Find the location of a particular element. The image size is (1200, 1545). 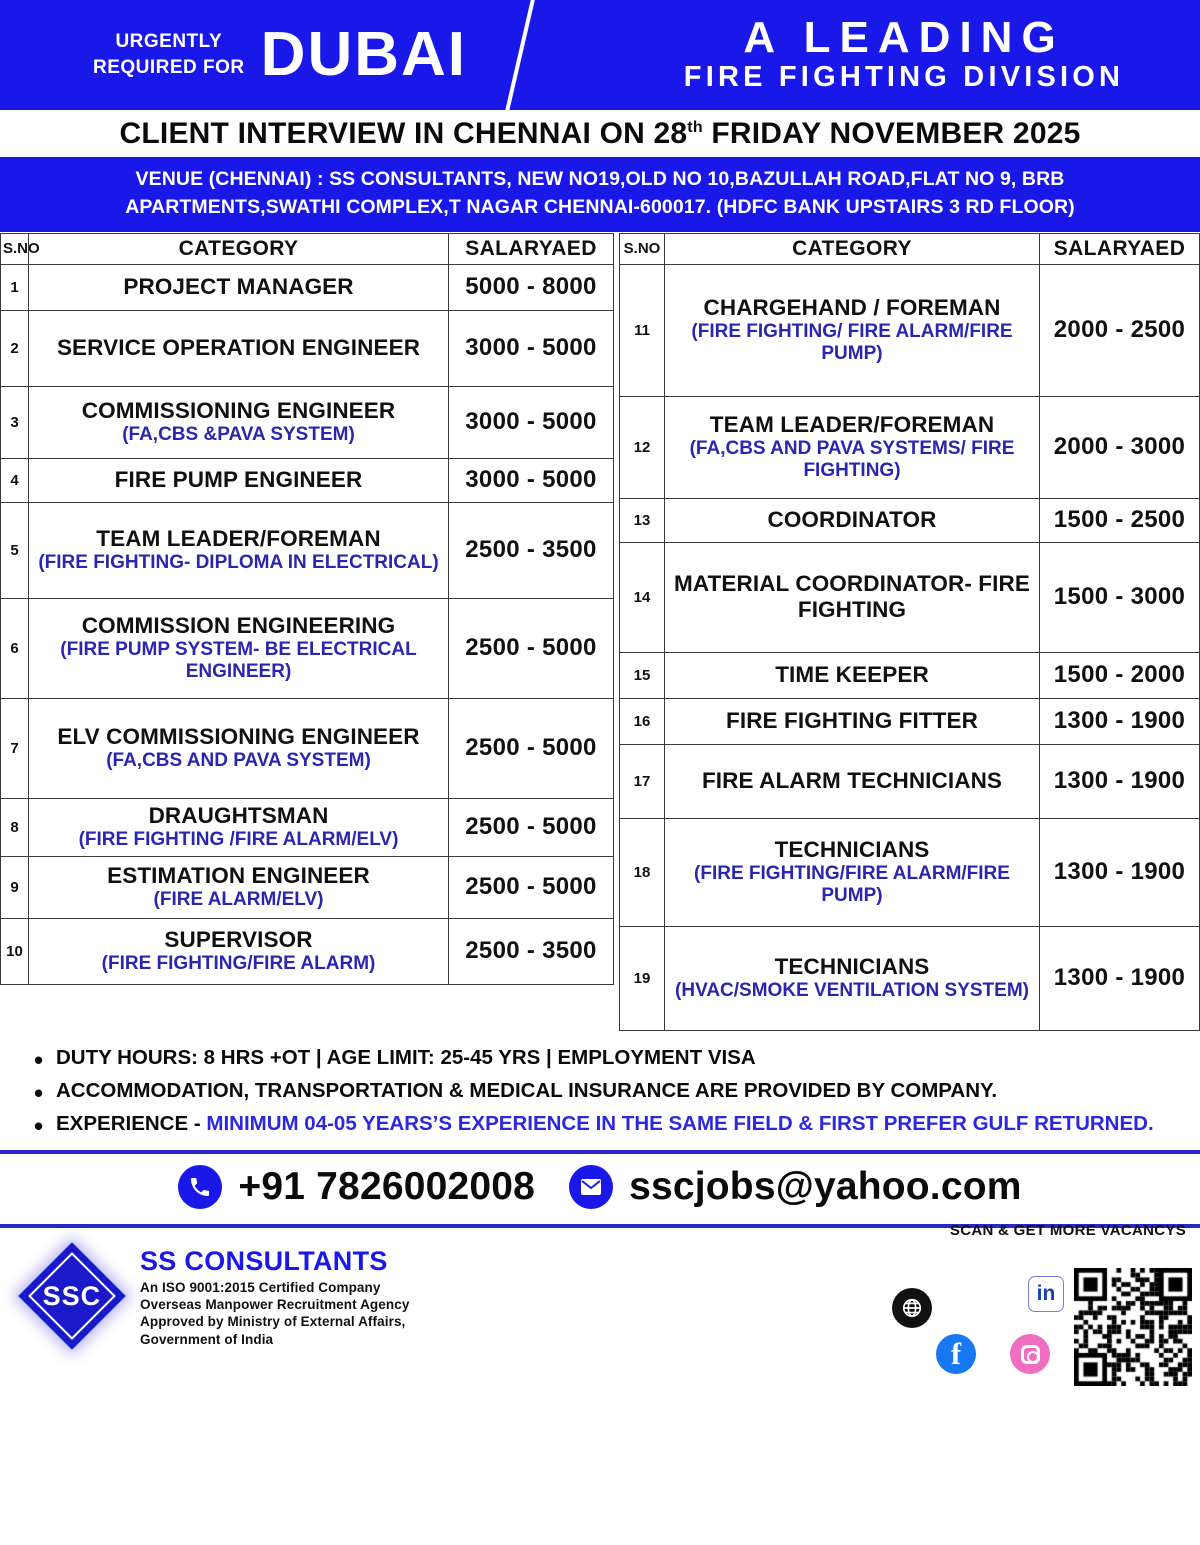

cell-salary: 2500 - 5000 is located at coordinates (531, 748).